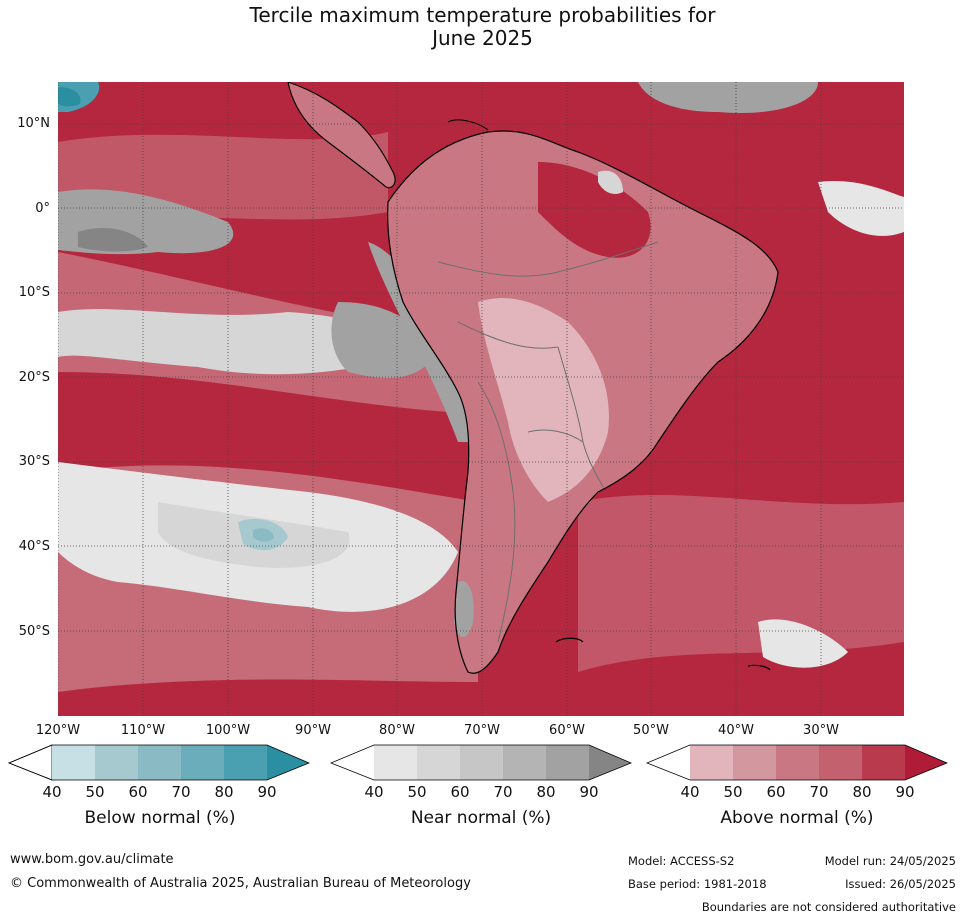  I want to click on lon-label-120w: 120°W, so click(58, 730).